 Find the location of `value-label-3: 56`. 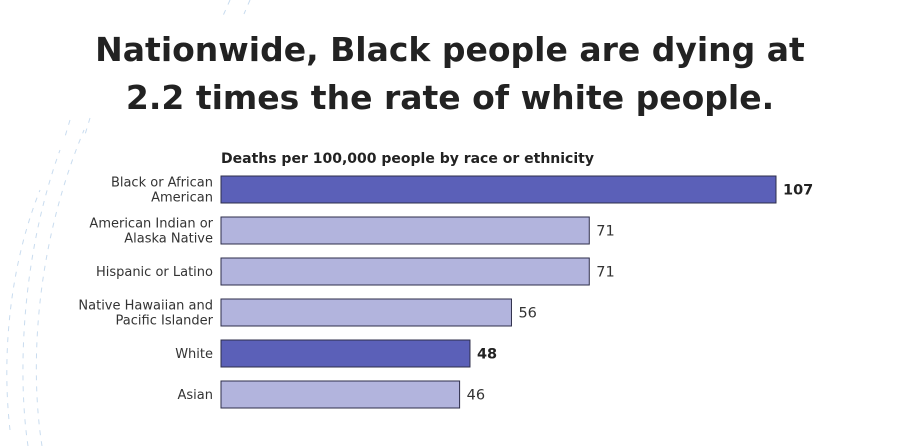

value-label-3: 56 is located at coordinates (527, 314).